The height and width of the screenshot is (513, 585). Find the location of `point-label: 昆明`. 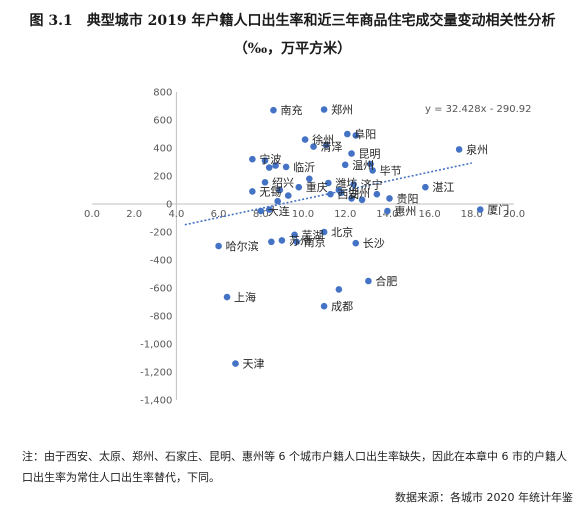

point-label: 昆明 is located at coordinates (370, 154).